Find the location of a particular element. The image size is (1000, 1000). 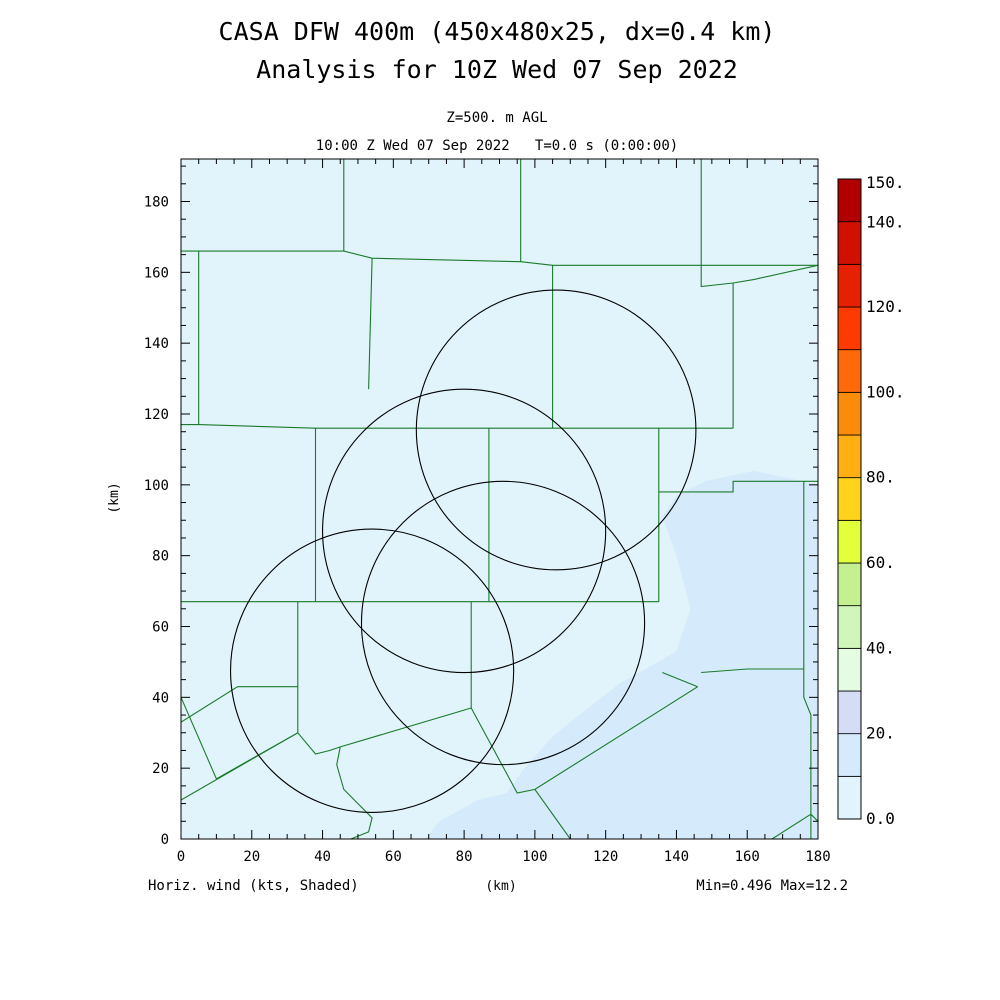

chart-subtitle: Analysis for 10Z Wed 07 Sep 2022 is located at coordinates (497, 69).